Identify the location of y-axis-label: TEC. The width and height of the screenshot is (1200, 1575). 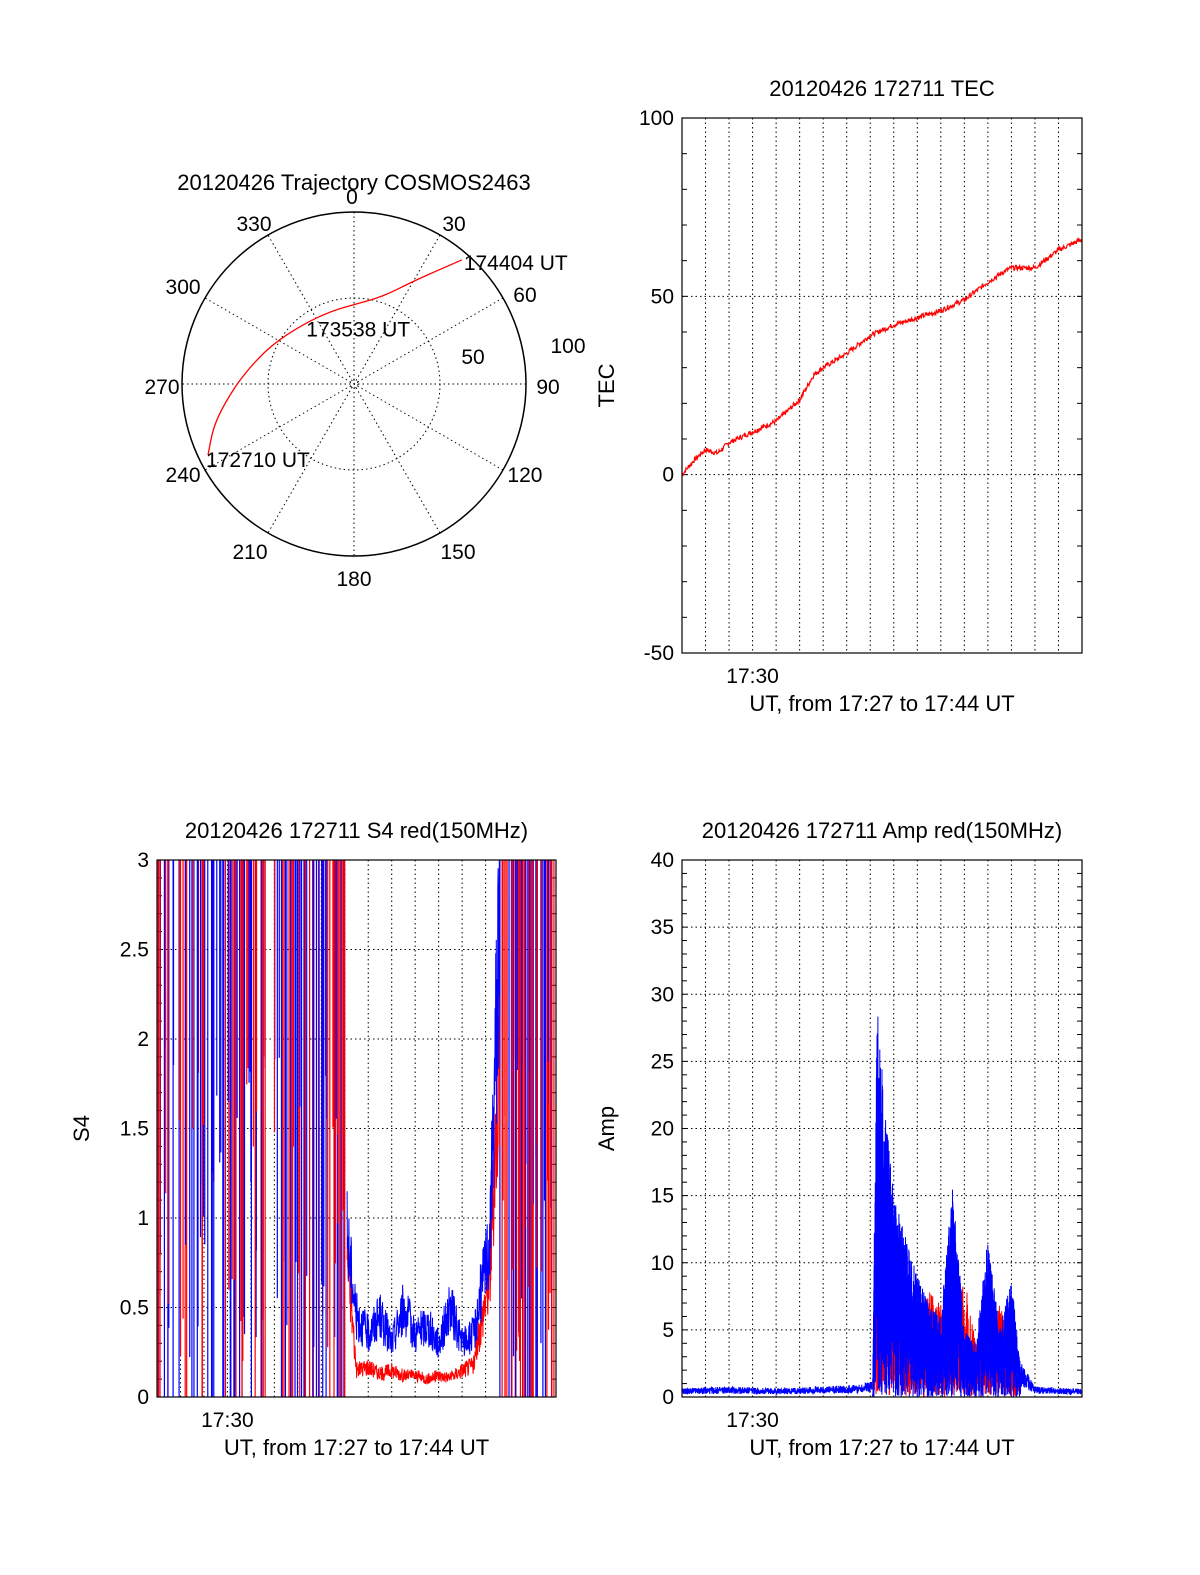
(606, 385).